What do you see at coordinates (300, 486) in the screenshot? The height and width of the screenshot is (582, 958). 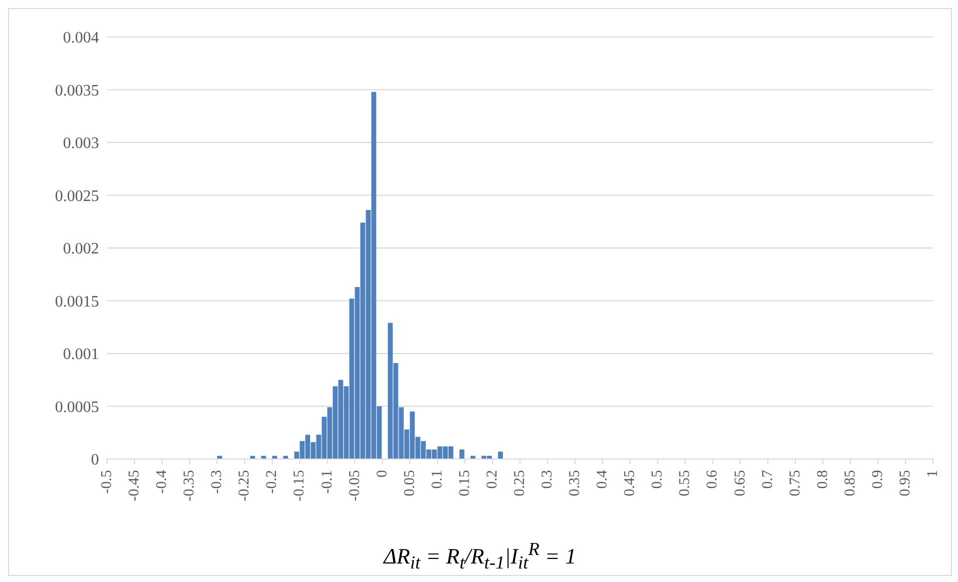 I see `x-tick-label: -0.15` at bounding box center [300, 486].